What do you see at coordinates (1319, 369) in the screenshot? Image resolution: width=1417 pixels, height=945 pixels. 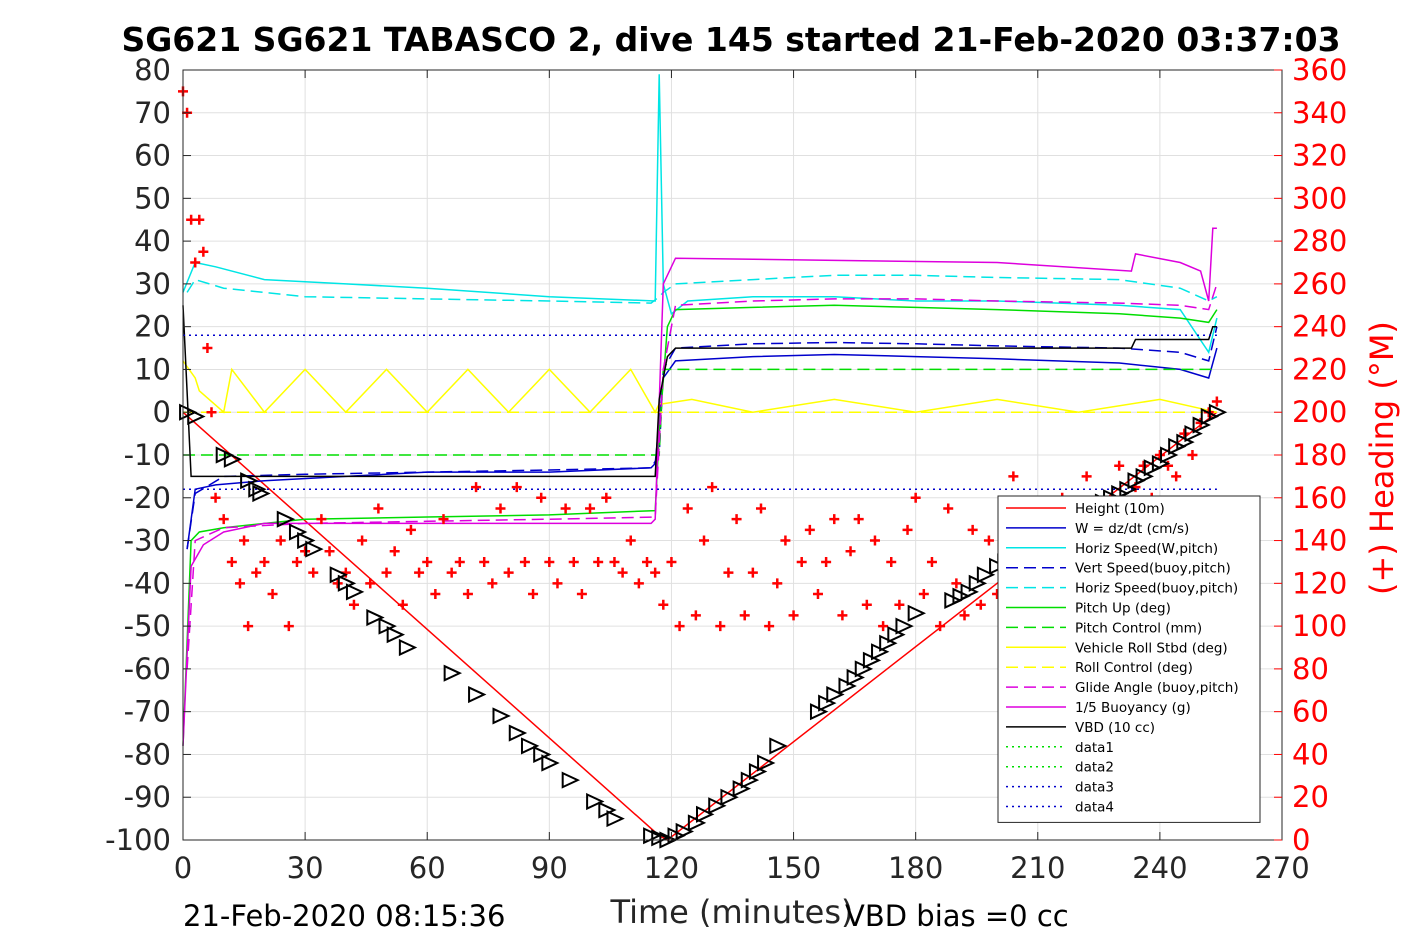 I see `y2-tick-label: 220` at bounding box center [1319, 369].